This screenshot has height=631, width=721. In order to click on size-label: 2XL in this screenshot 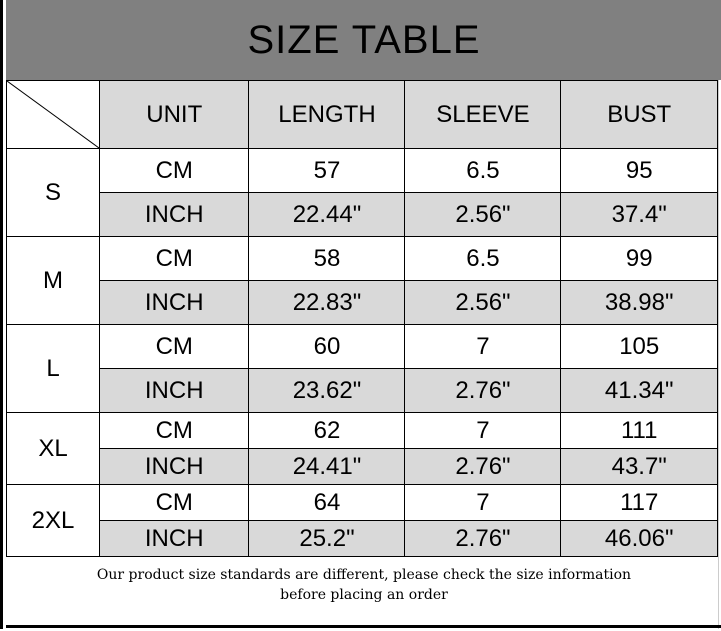, I will do `click(53, 520)`.